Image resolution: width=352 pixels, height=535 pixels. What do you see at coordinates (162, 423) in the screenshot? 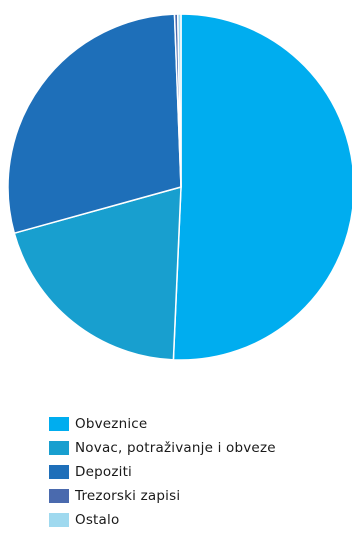
I see `legend-item: Obveznice` at bounding box center [162, 423].